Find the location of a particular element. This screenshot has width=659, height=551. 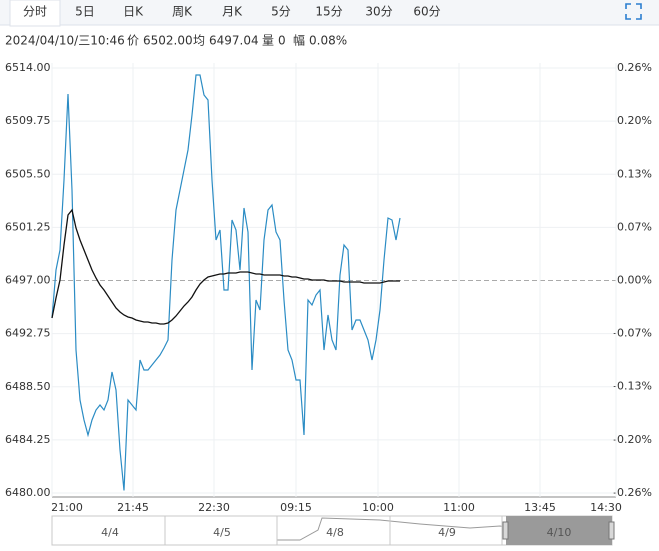

navigator-line is located at coordinates (392, 529).